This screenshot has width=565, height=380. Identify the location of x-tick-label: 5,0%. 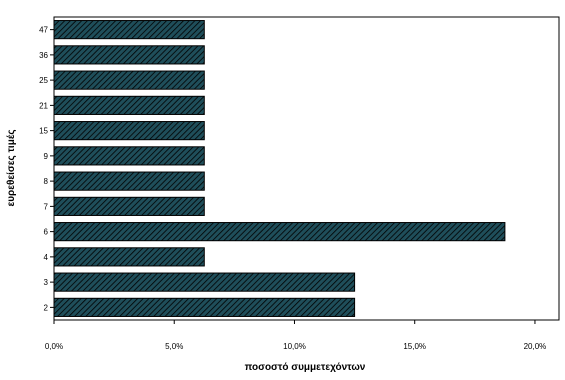
(174, 346).